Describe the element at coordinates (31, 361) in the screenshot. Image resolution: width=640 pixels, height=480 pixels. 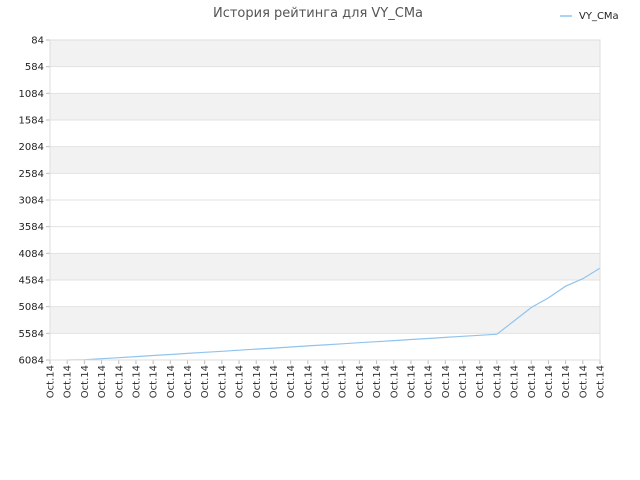
I see `y-tick-label: 6084` at that location.